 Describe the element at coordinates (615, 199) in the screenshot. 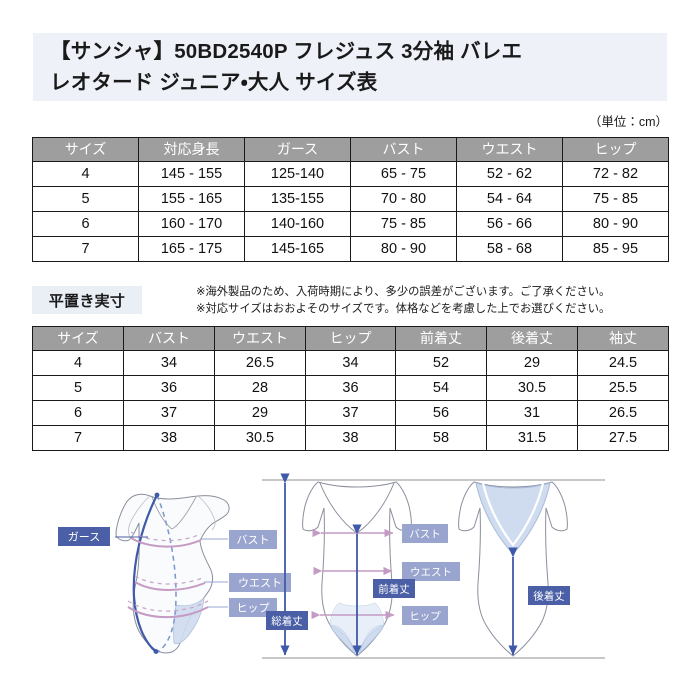

I see `cell-hip: 75 - 85` at that location.